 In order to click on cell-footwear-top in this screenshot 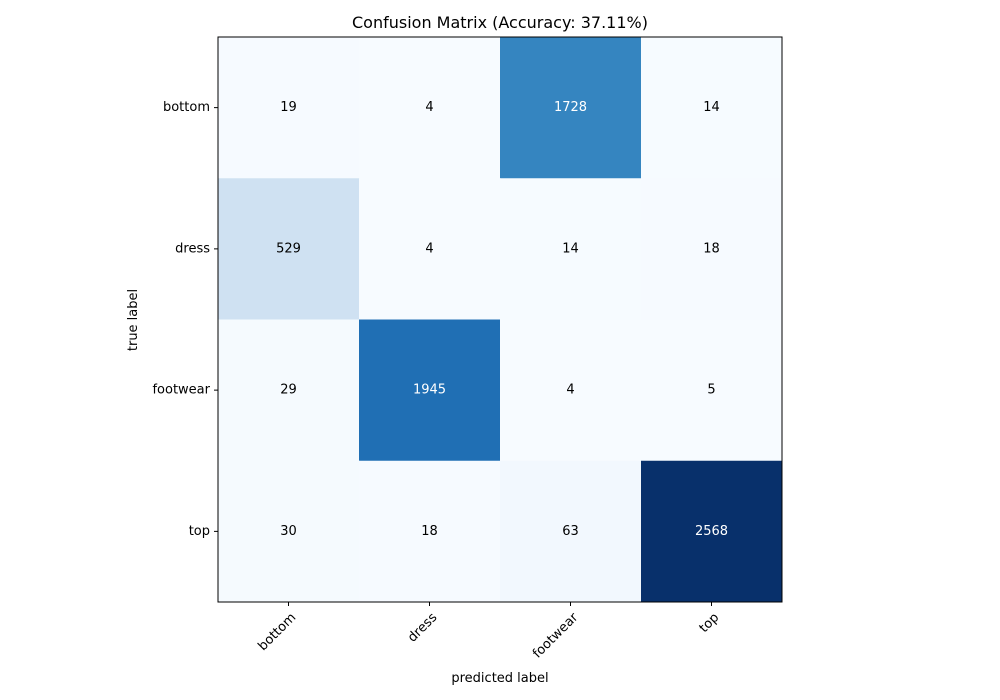, I will do `click(712, 390)`.